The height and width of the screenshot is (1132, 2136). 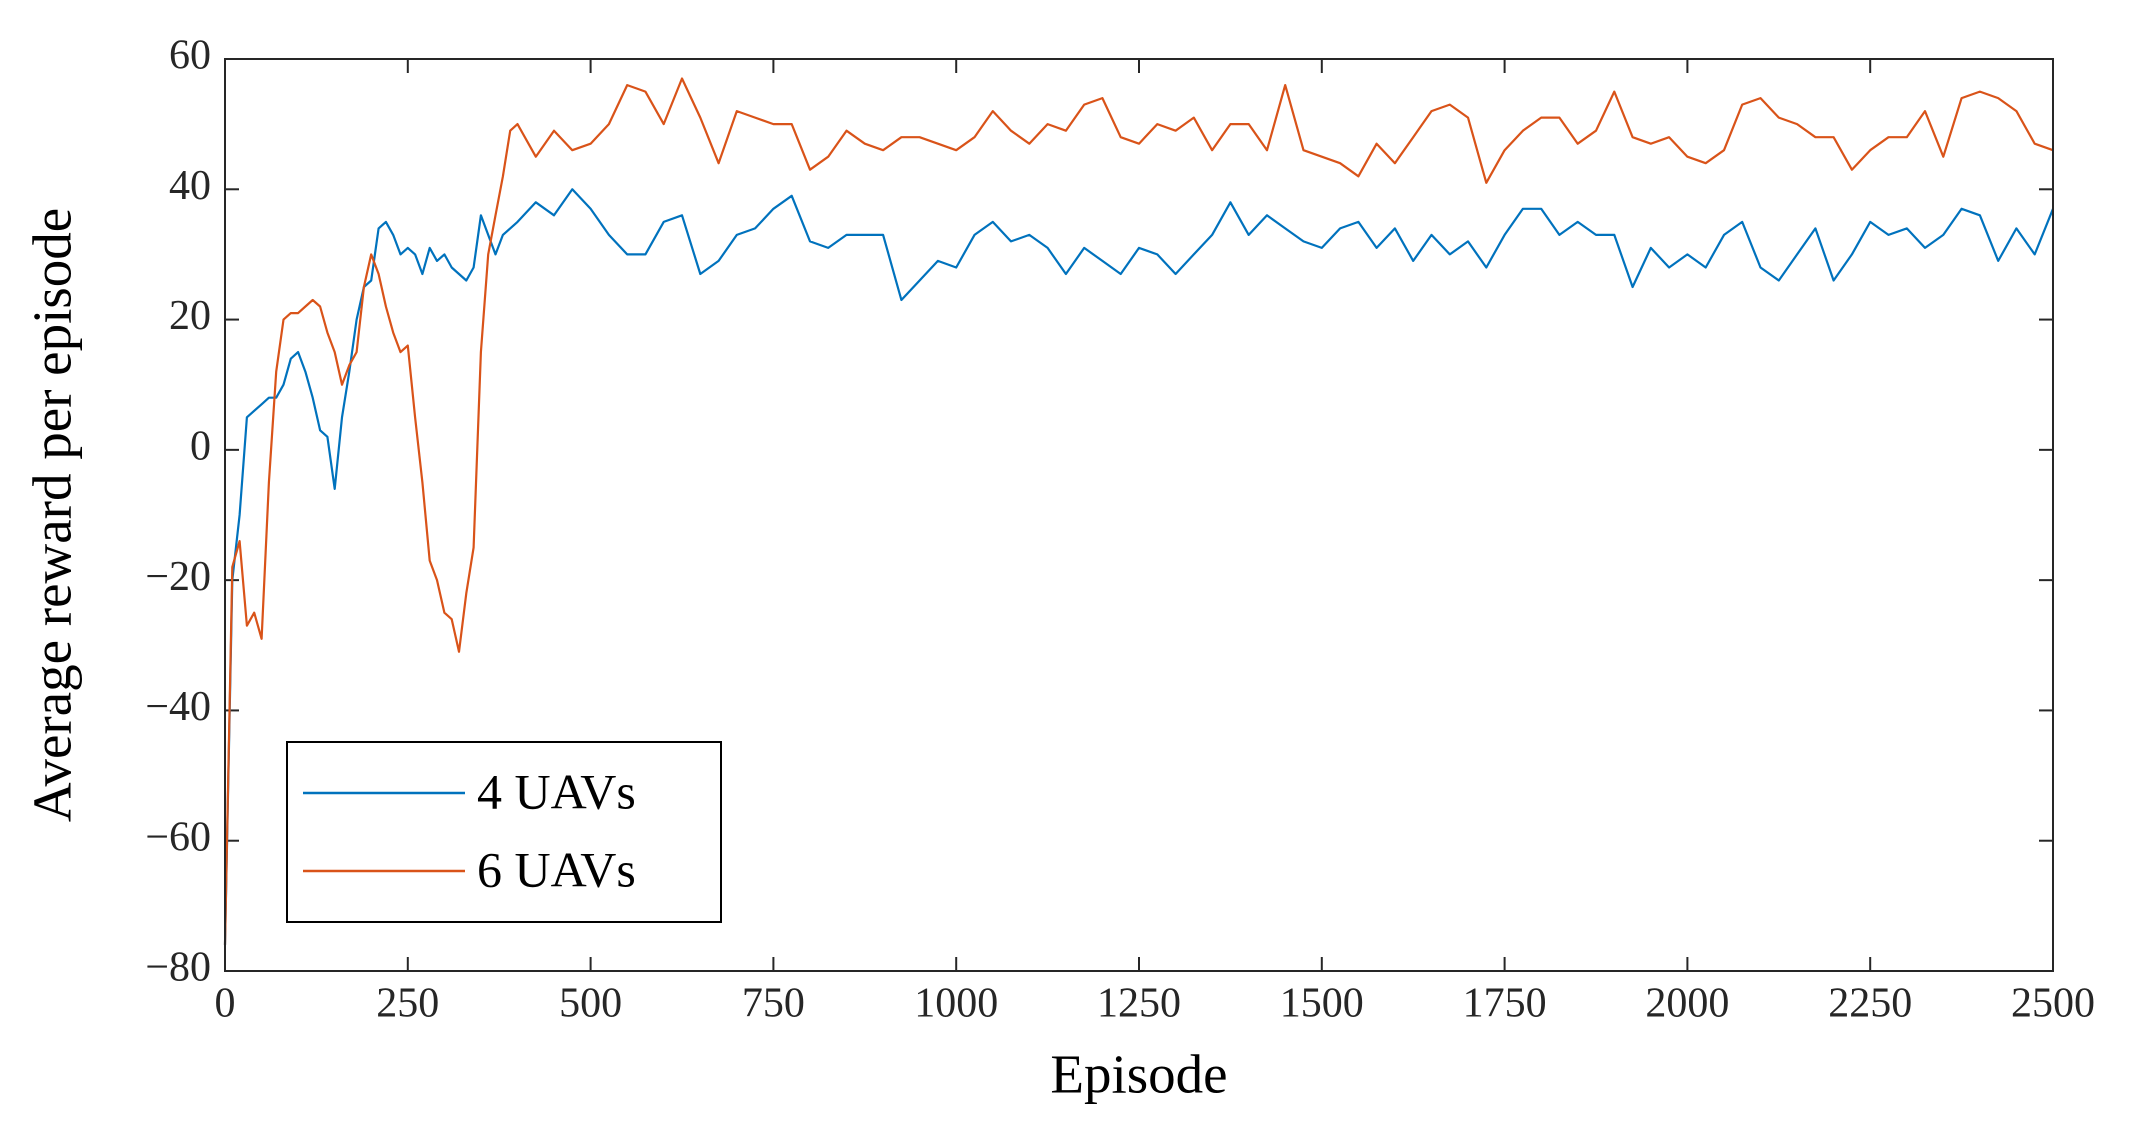 I want to click on y-tick-label: −60, so click(x=178, y=837).